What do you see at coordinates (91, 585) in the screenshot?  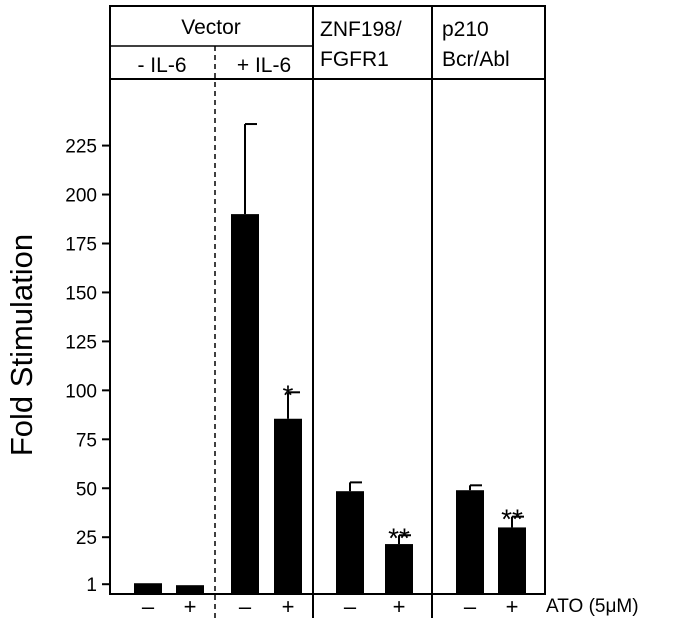 I see `y-tick-label: 1` at bounding box center [91, 585].